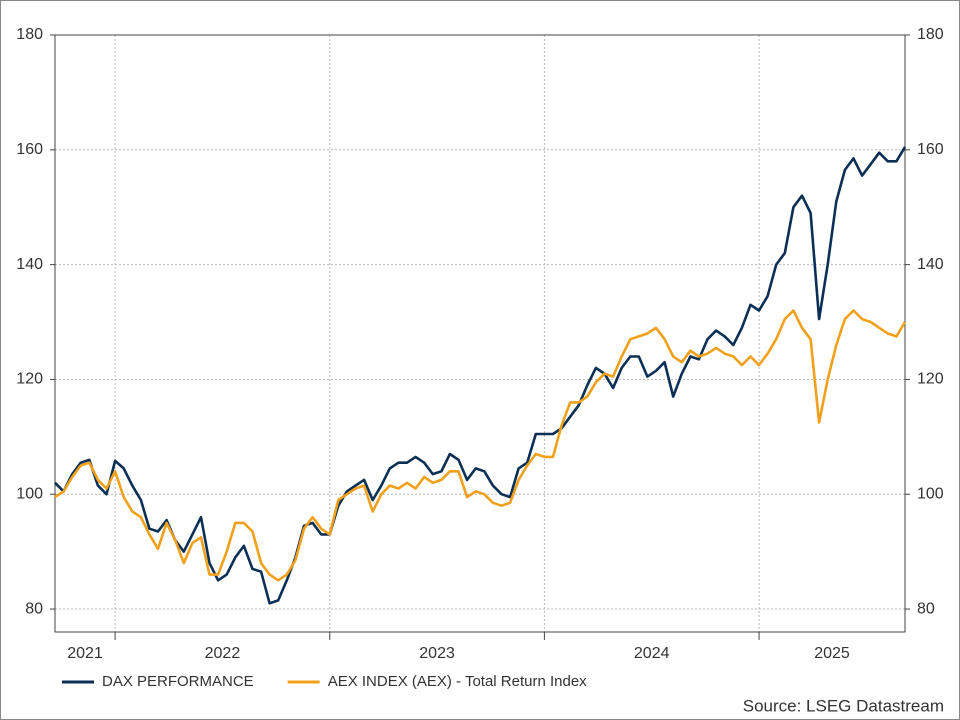 This screenshot has width=960, height=720. Describe the element at coordinates (29, 379) in the screenshot. I see `y-tick-label: 120` at that location.